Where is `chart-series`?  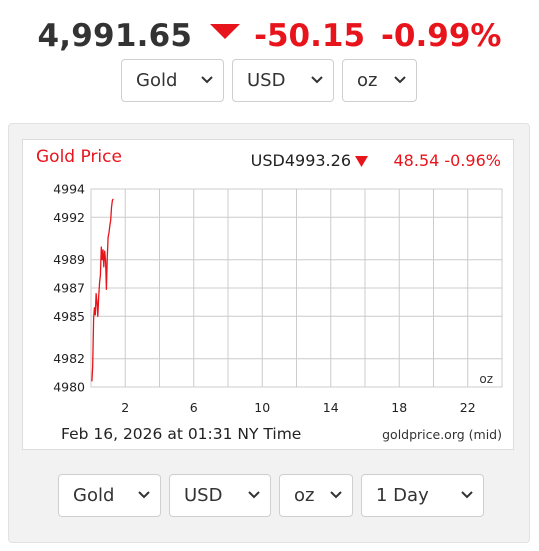 chart-series is located at coordinates (102, 290).